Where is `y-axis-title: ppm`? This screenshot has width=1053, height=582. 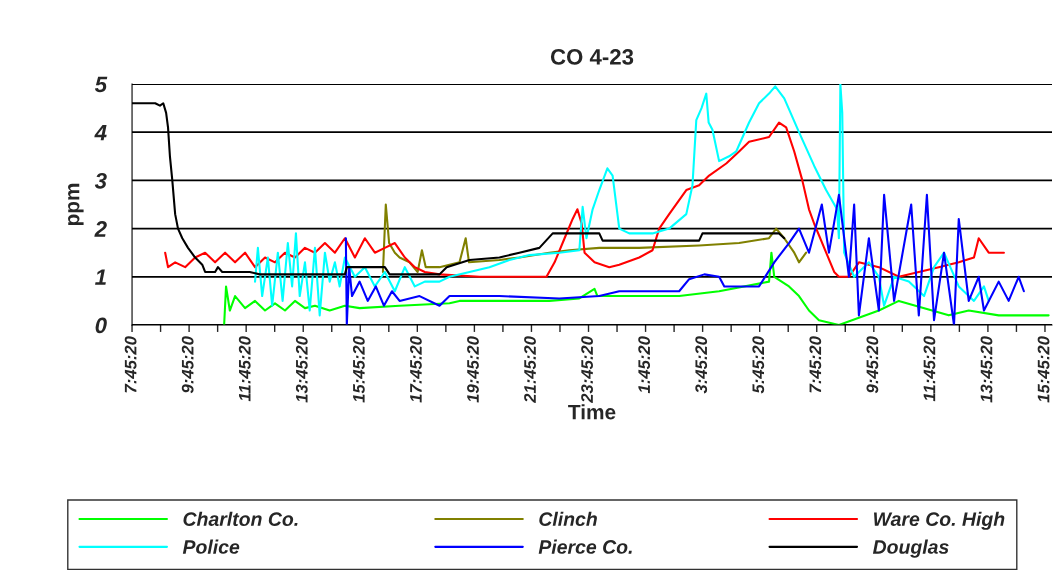
y-axis-title: ppm is located at coordinates (76, 204).